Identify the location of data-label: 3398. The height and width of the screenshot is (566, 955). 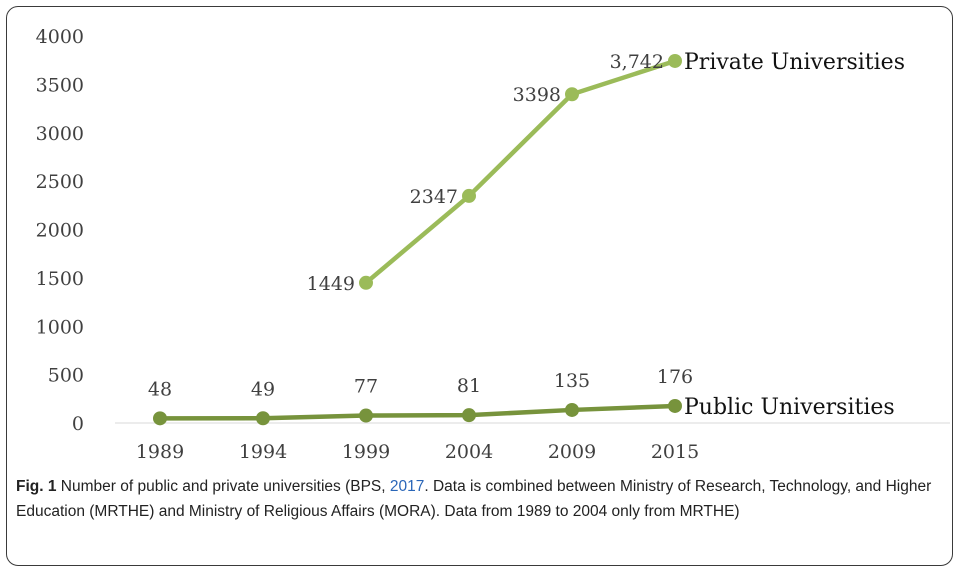
(537, 95).